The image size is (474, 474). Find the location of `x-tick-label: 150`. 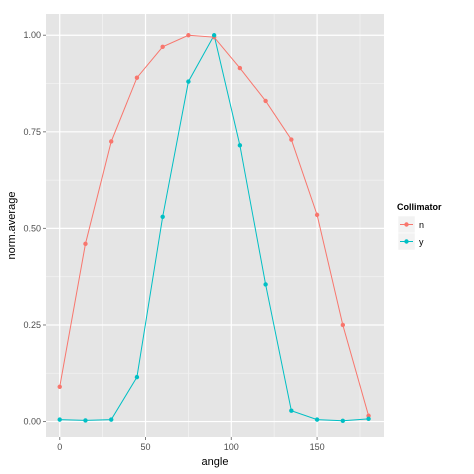

x-tick-label: 150 is located at coordinates (317, 447).